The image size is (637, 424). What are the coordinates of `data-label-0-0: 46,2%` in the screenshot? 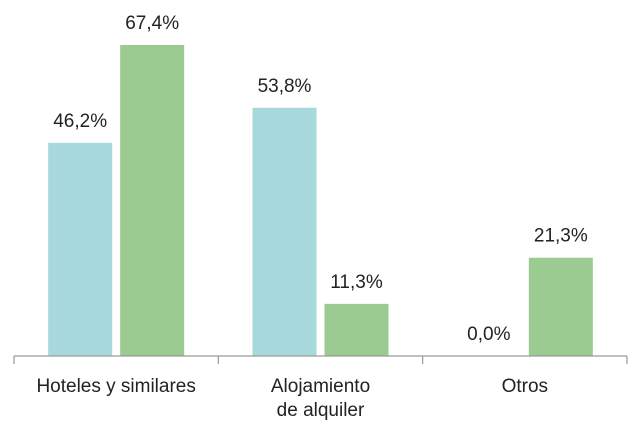 It's located at (80, 121).